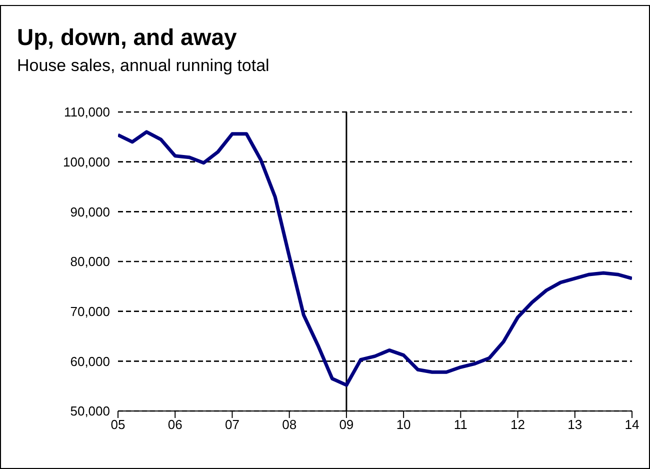  What do you see at coordinates (86, 162) in the screenshot?
I see `y-tick-label: 100,000` at bounding box center [86, 162].